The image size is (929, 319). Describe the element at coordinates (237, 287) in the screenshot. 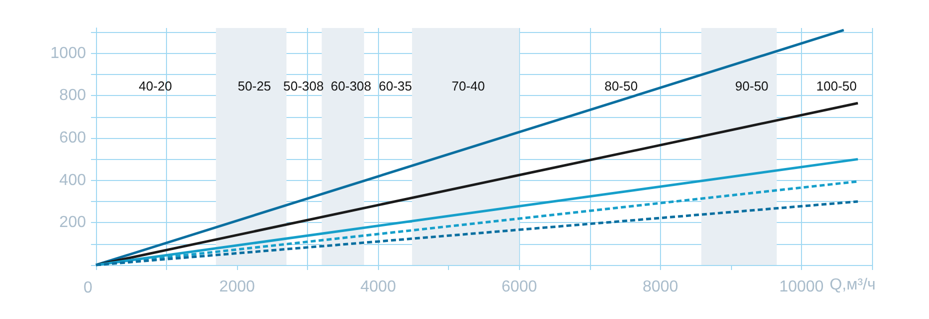

I see `x-tick-label: 2000` at that location.